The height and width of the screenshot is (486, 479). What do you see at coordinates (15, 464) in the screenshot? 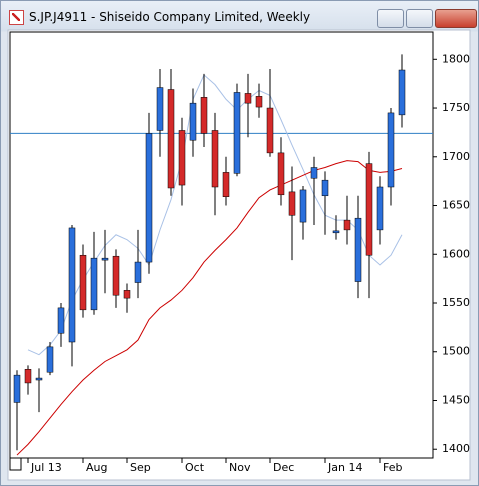
I see `scroll-box` at bounding box center [15, 464].